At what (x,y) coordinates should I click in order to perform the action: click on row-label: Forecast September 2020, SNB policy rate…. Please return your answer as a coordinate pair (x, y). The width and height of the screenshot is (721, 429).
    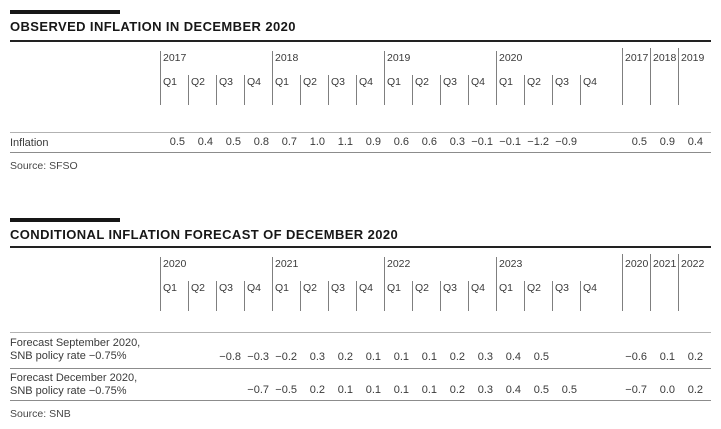
    Looking at the image, I should click on (75, 350).